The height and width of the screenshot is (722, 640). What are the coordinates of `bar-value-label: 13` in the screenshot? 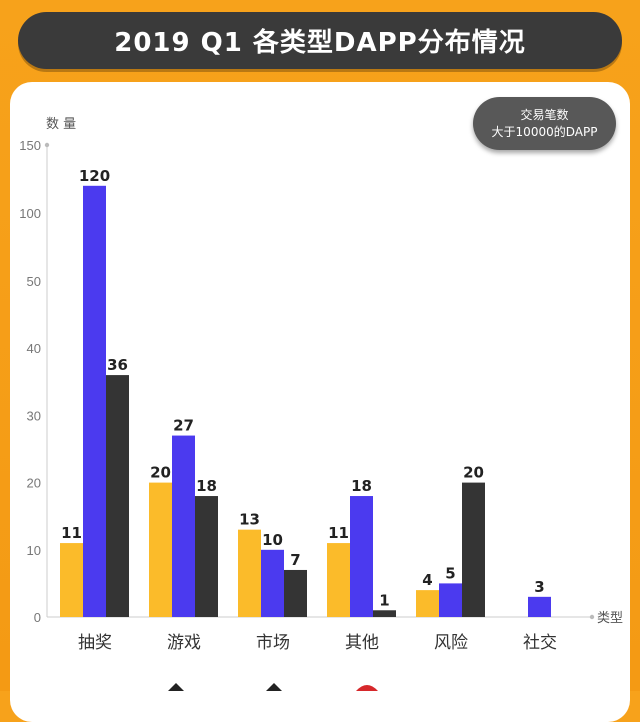 It's located at (249, 520).